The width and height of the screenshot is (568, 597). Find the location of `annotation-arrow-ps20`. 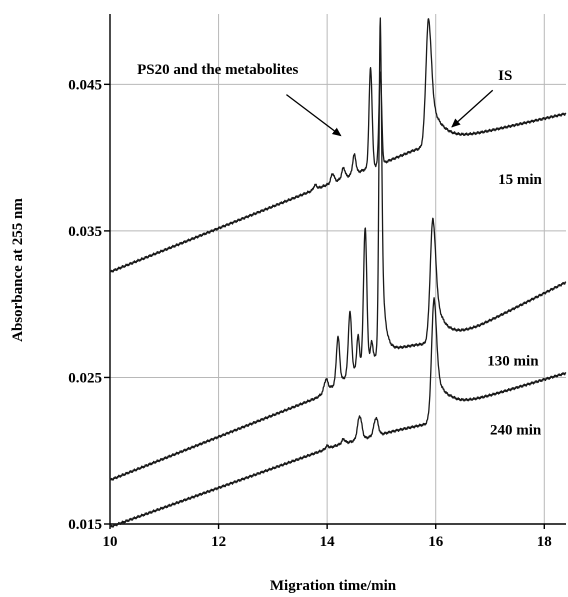

annotation-arrow-ps20 is located at coordinates (314, 115).